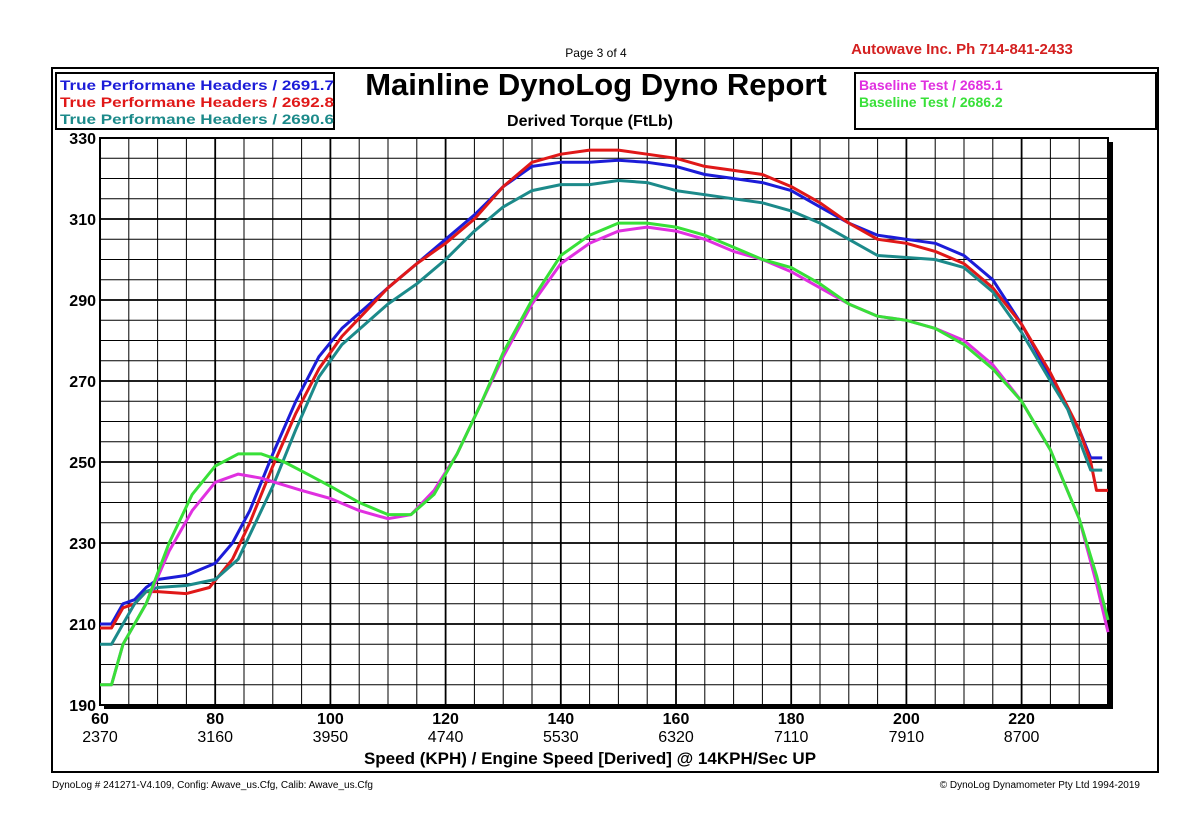 The height and width of the screenshot is (828, 1179). I want to click on x-tick-rpm-label: 6320, so click(676, 737).